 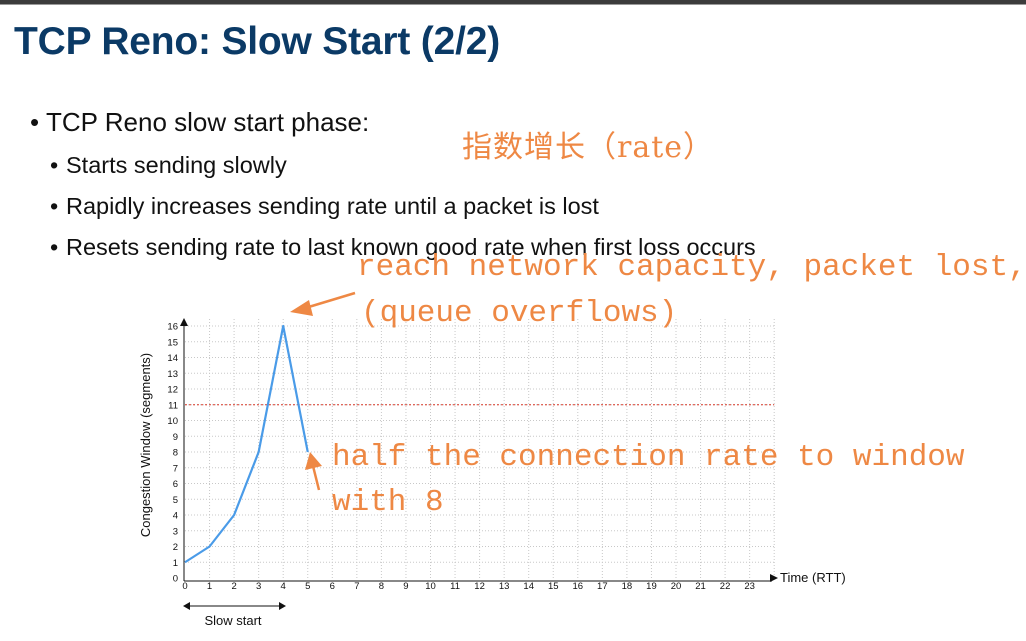 What do you see at coordinates (774, 578) in the screenshot?
I see `x-axis-arrow-icon` at bounding box center [774, 578].